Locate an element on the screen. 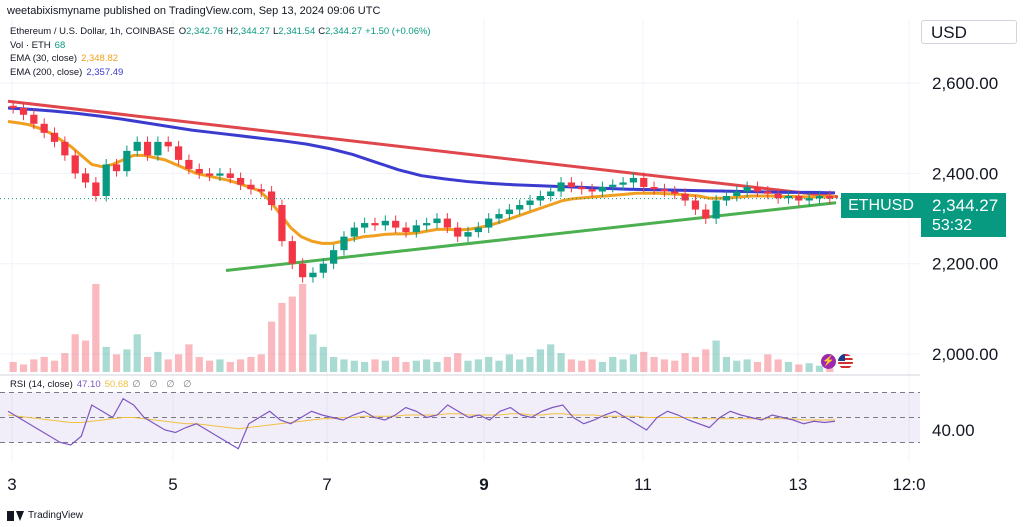 This screenshot has width=1024, height=527. x-tick-label: 3 is located at coordinates (11, 482).